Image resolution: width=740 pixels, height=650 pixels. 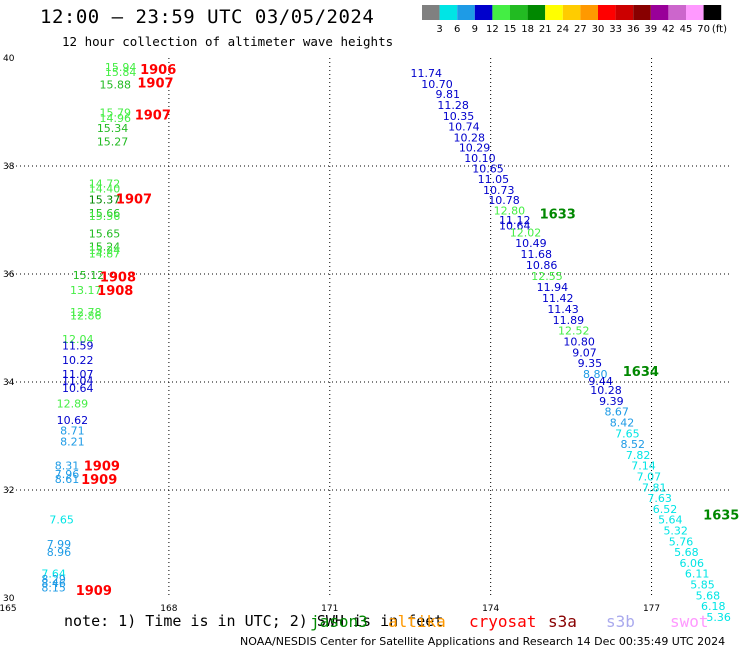 What do you see at coordinates (475, 148) in the screenshot?
I see `wave-height-label: 10.29` at bounding box center [475, 148].